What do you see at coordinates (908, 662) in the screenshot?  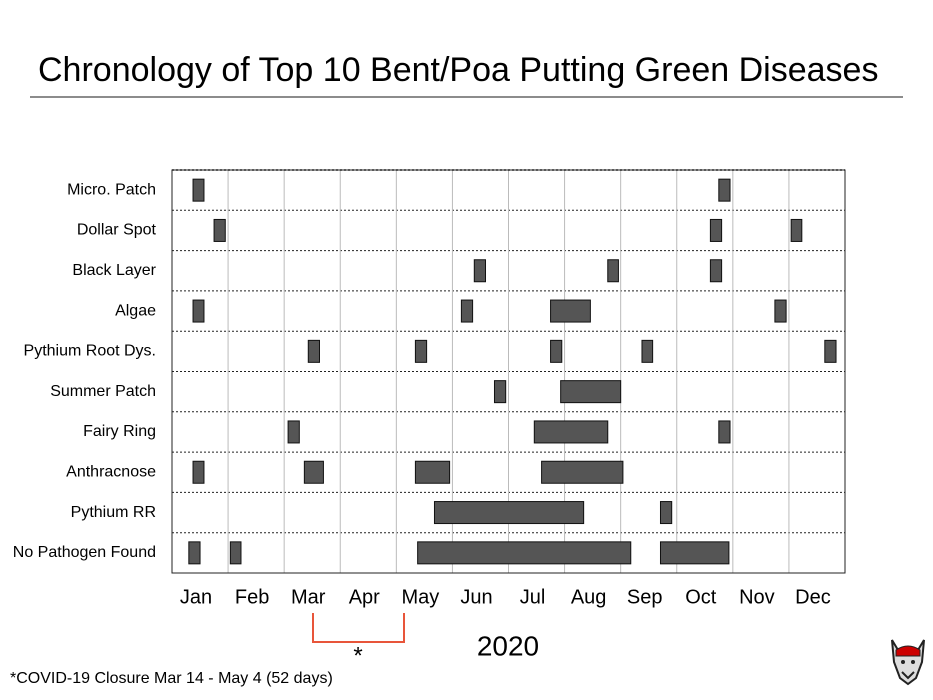 I see `logo` at bounding box center [908, 662].